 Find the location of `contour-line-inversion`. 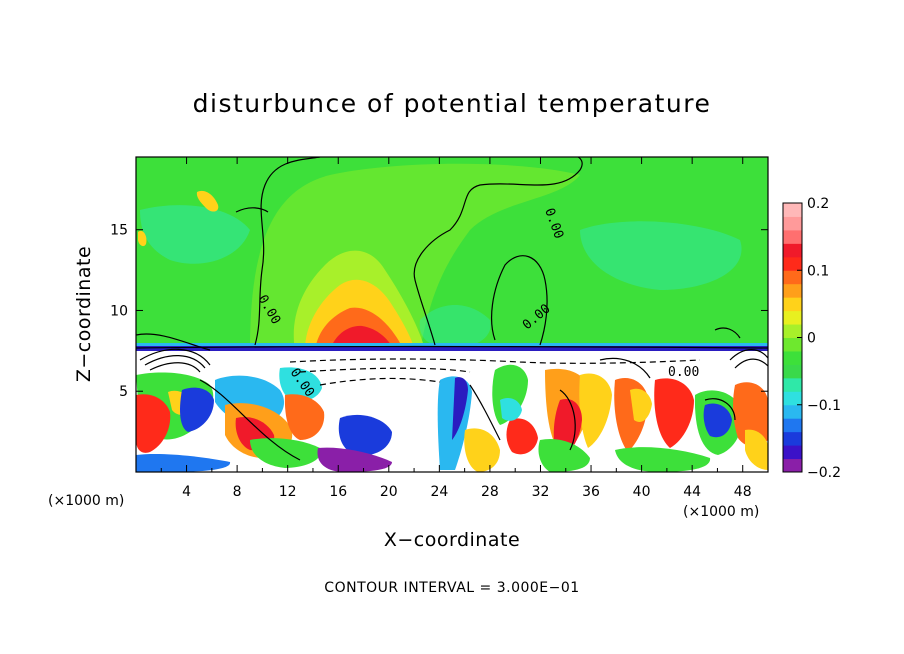

contour-line-inversion is located at coordinates (452, 347).